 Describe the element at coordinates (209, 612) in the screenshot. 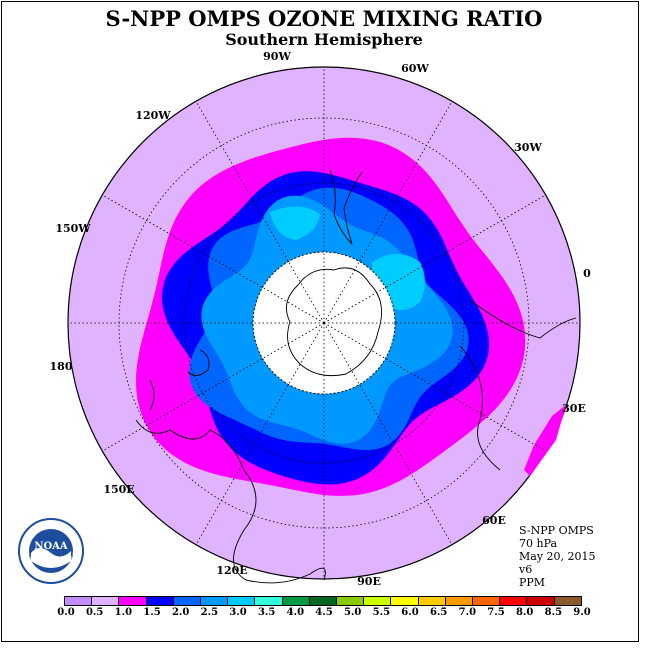

I see `colorbar-tick-label: 2.5` at that location.